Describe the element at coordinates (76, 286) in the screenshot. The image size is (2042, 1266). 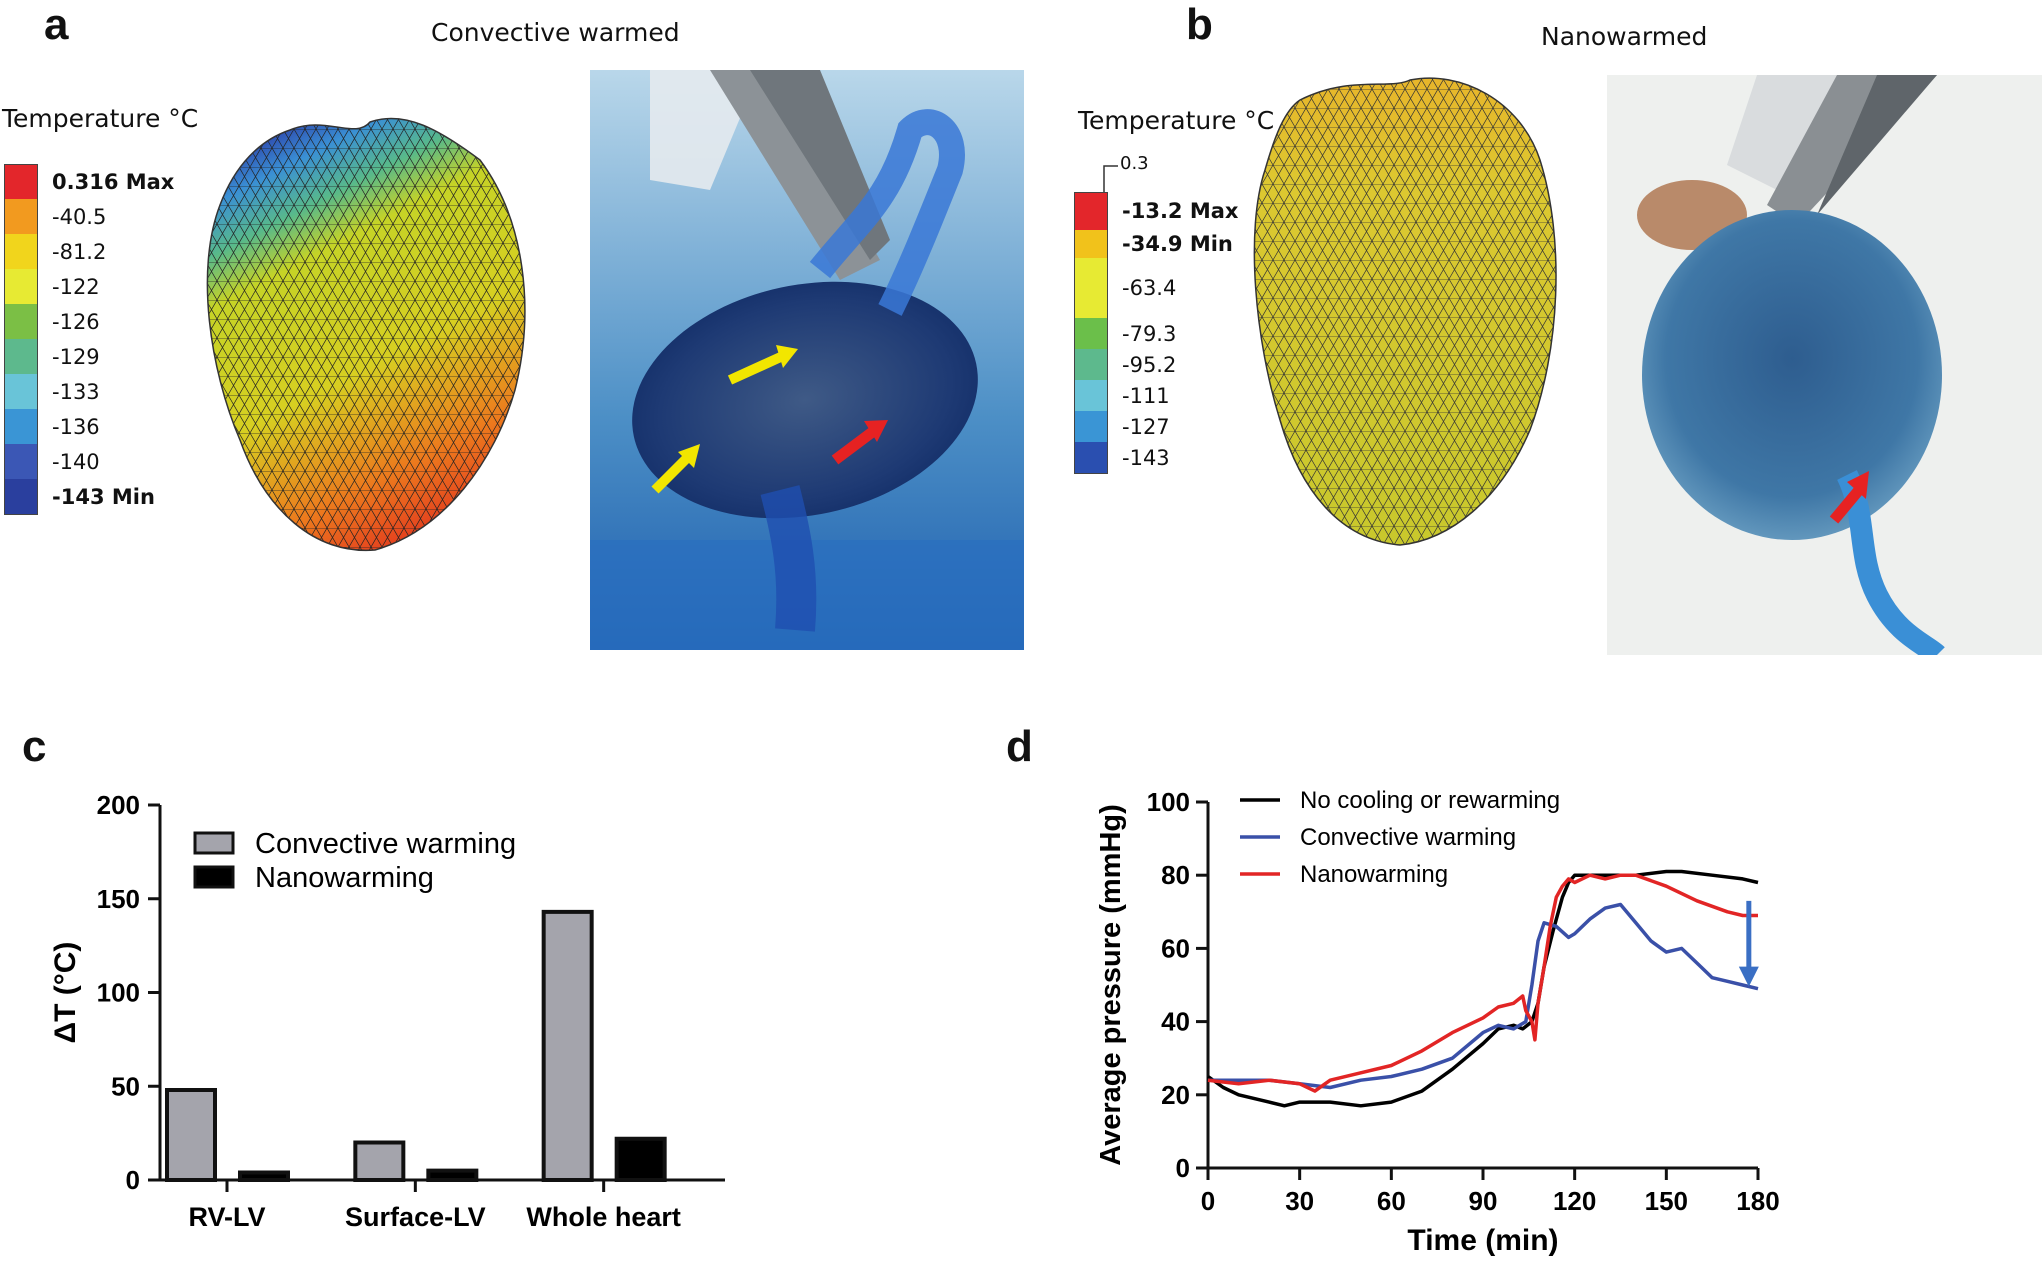
I see `legend-label: -122` at that location.